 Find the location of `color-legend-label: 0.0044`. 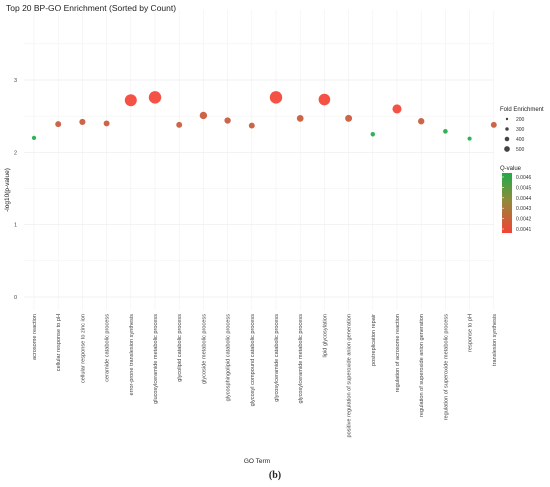

color-legend-label: 0.0044 is located at coordinates (524, 199).